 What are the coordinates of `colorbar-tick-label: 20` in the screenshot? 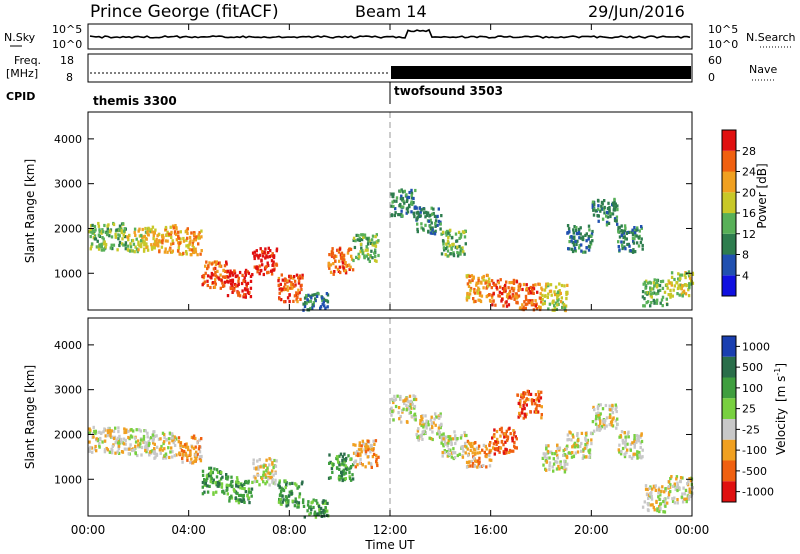 It's located at (749, 192).